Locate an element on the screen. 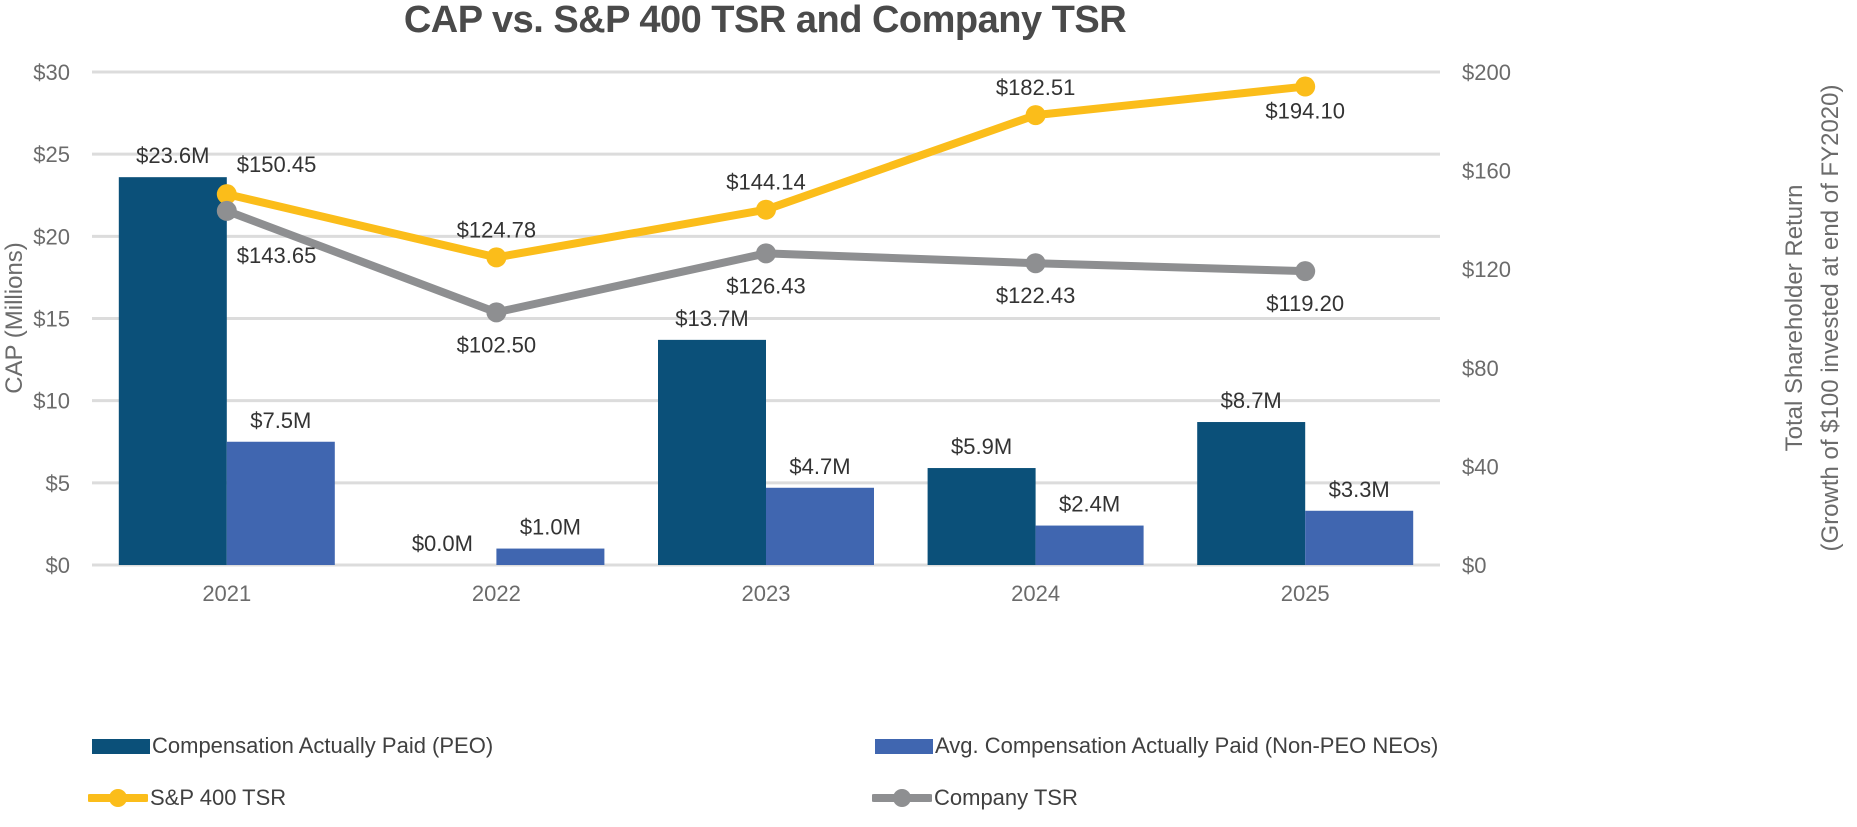 The height and width of the screenshot is (827, 1857). legend-swatch-peo-cap is located at coordinates (121, 746).